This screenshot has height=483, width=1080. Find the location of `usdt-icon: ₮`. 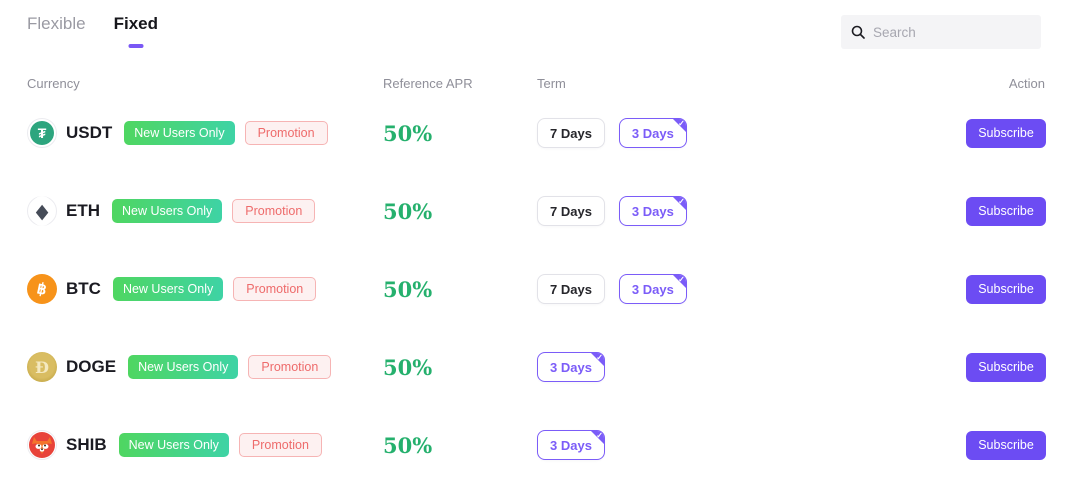

usdt-icon: ₮ is located at coordinates (42, 133).